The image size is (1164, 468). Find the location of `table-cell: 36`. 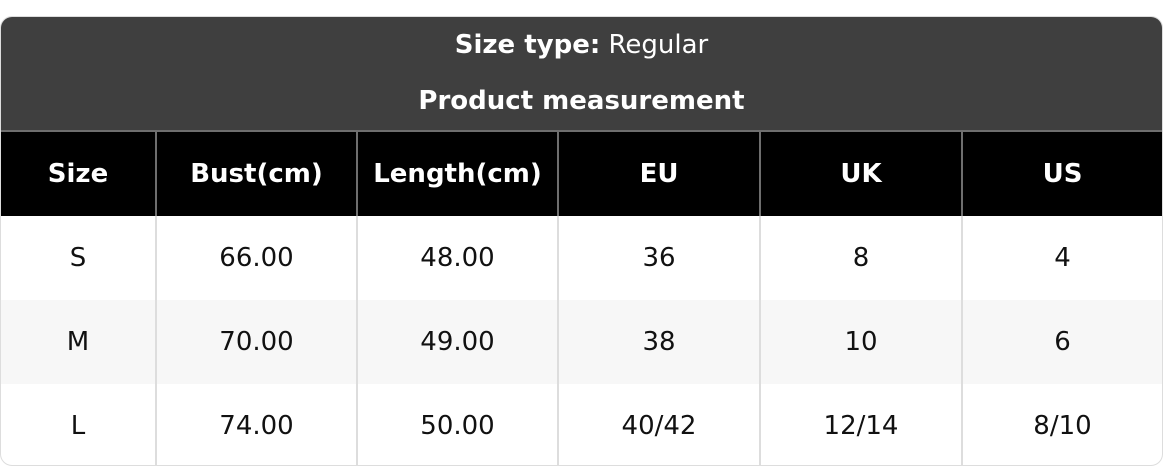

table-cell: 36 is located at coordinates (658, 258).